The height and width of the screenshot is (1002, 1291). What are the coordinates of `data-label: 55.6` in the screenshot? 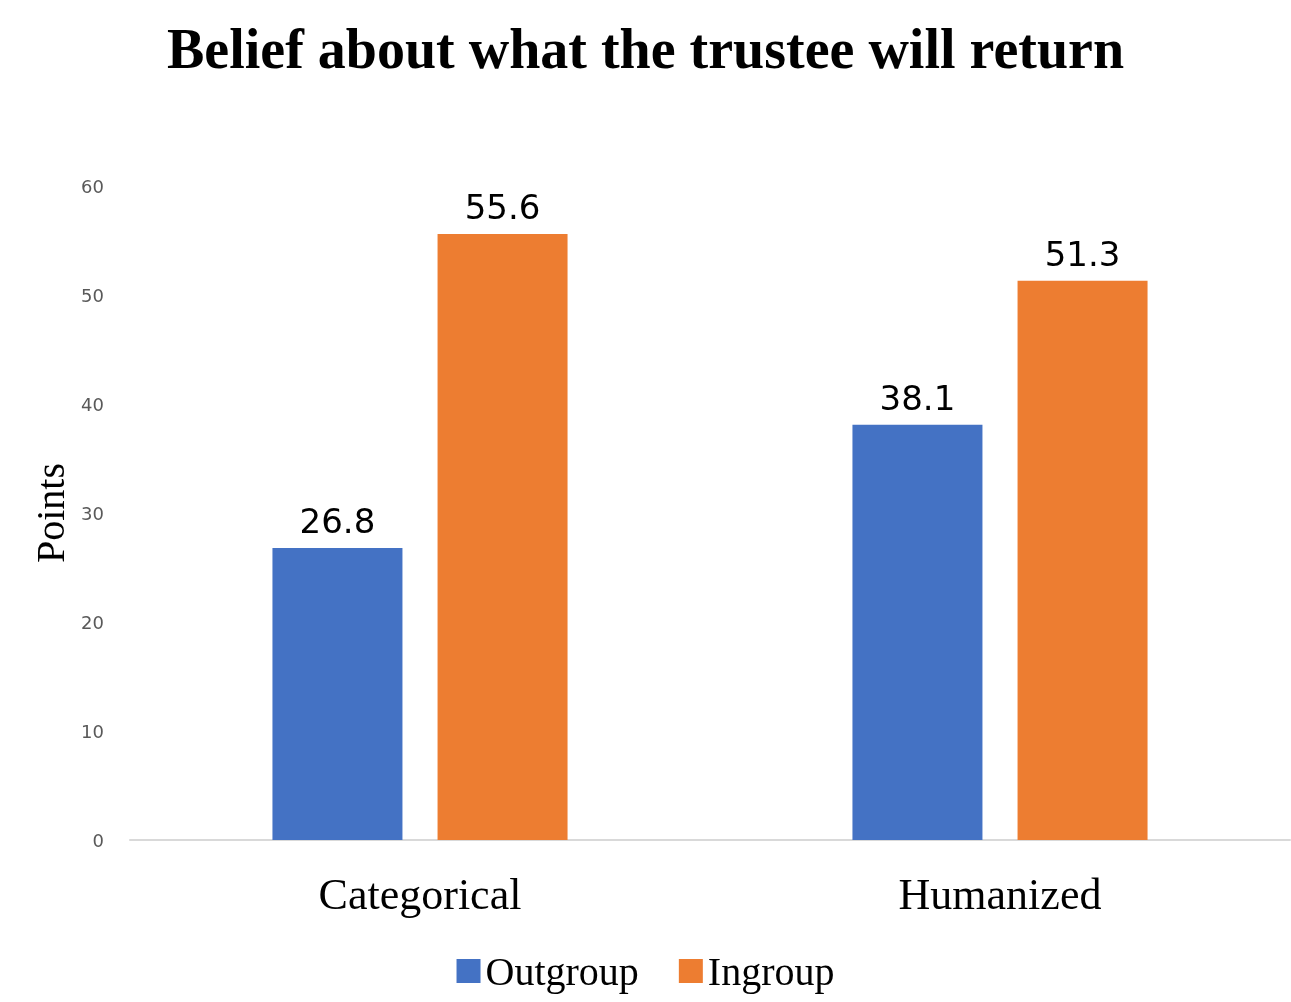 It's located at (502, 206).